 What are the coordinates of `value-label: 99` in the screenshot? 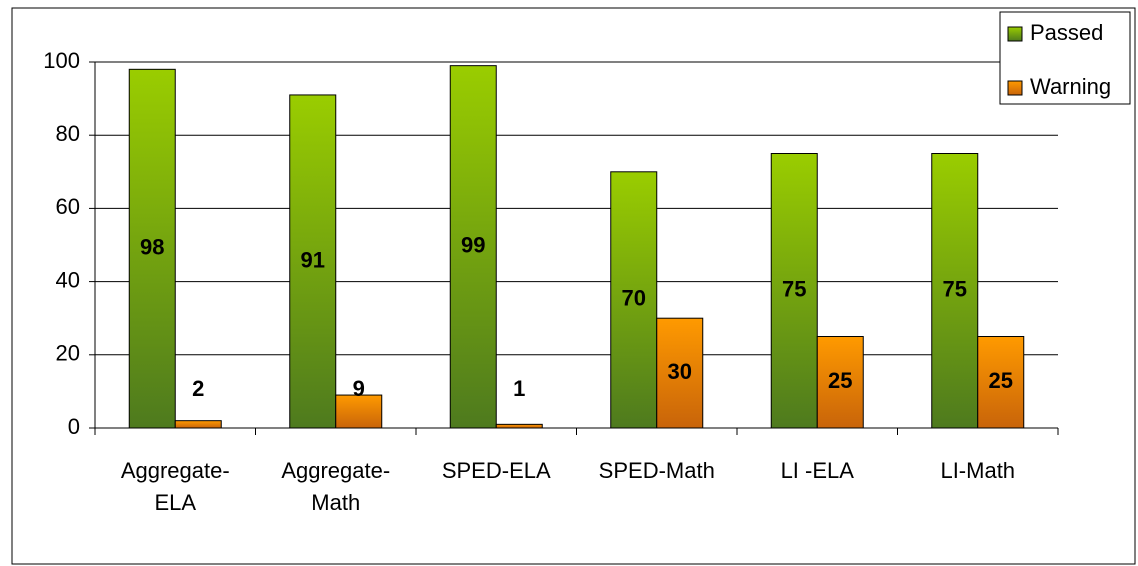 It's located at (473, 245).